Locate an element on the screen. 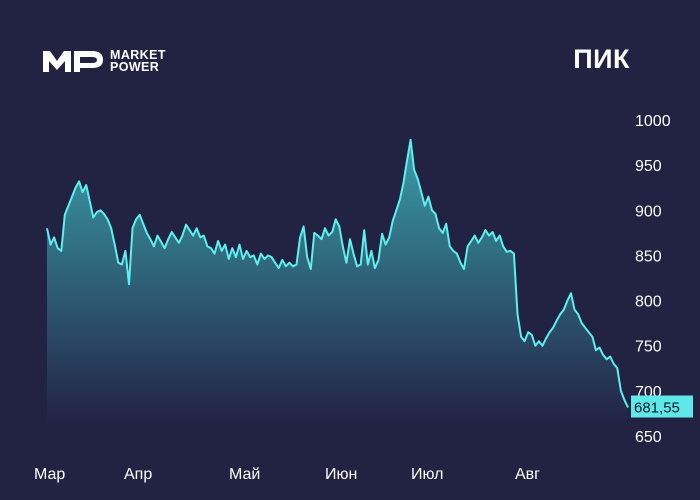  x-tick-label: Мар is located at coordinates (49, 474).